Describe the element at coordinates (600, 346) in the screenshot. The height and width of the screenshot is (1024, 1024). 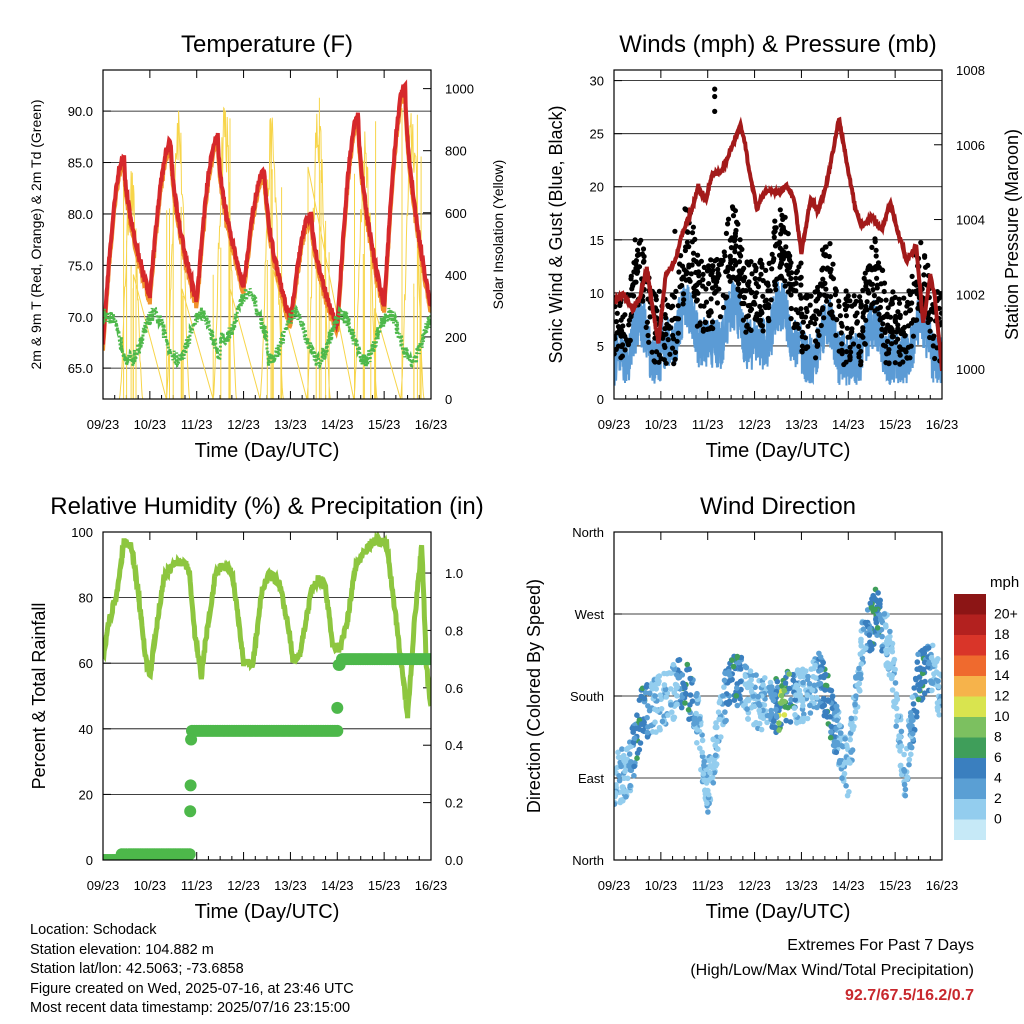
I see `y-tick-label: 5` at that location.